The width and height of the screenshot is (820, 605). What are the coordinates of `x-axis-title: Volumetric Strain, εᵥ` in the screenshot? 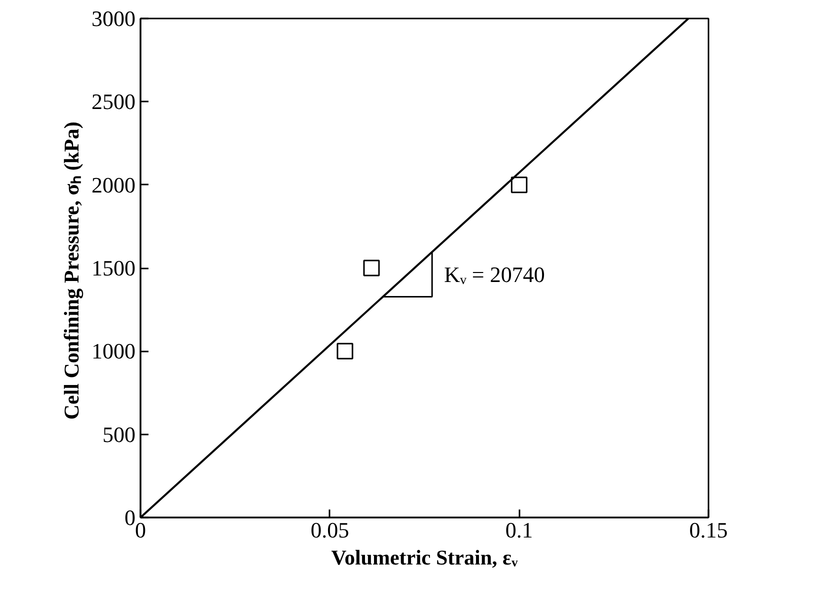 It's located at (424, 558).